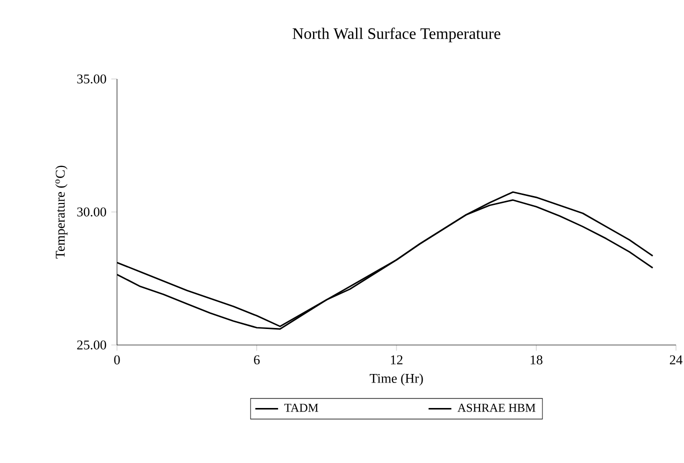 This screenshot has width=684, height=463. I want to click on x-axis-title: Time (Hr), so click(396, 380).